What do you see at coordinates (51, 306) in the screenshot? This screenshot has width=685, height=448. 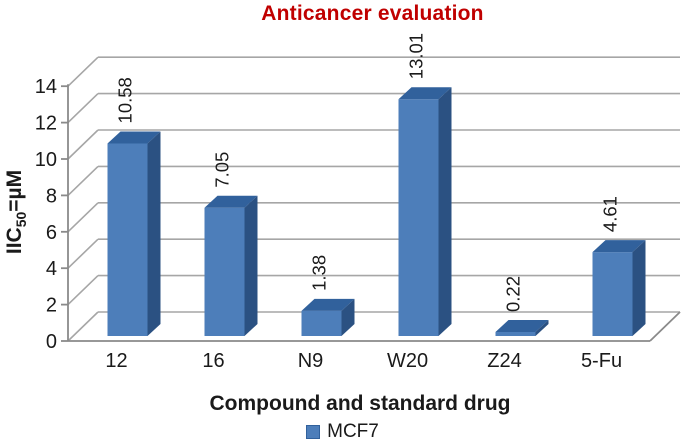 I see `y-tick-label: 2` at bounding box center [51, 306].